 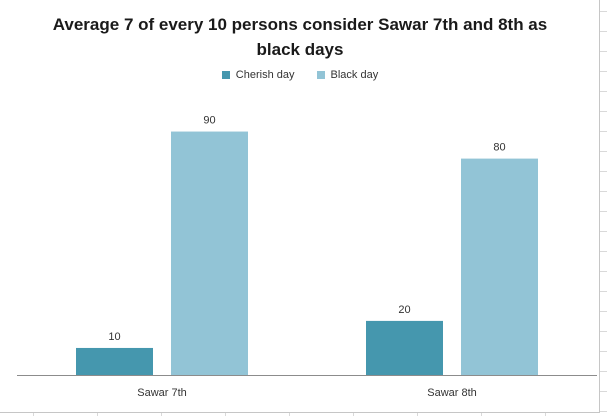 I want to click on legend-item-black-day: Black day, so click(x=347, y=75).